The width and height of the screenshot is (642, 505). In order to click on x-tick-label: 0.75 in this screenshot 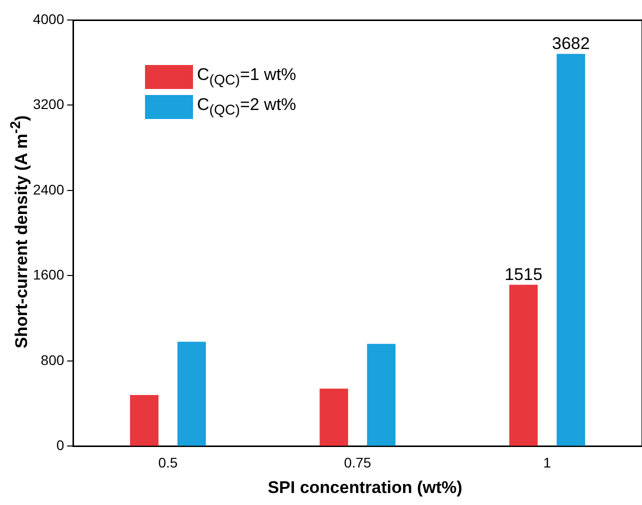, I will do `click(358, 462)`.